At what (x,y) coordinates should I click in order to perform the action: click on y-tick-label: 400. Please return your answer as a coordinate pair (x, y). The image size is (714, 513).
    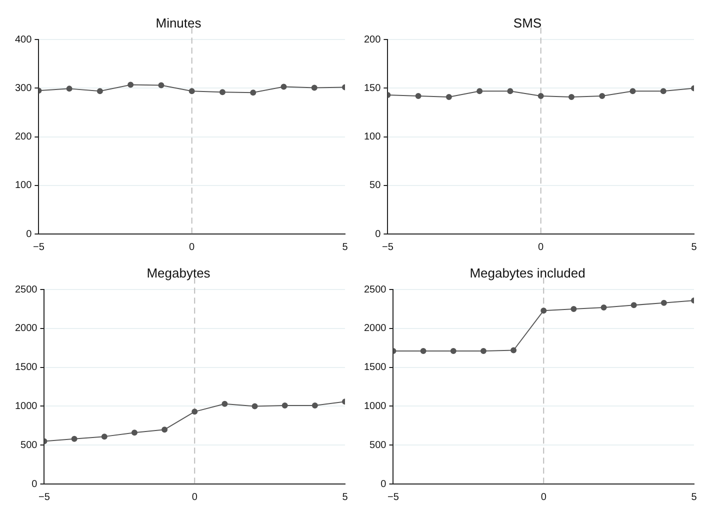
    Looking at the image, I should click on (23, 40).